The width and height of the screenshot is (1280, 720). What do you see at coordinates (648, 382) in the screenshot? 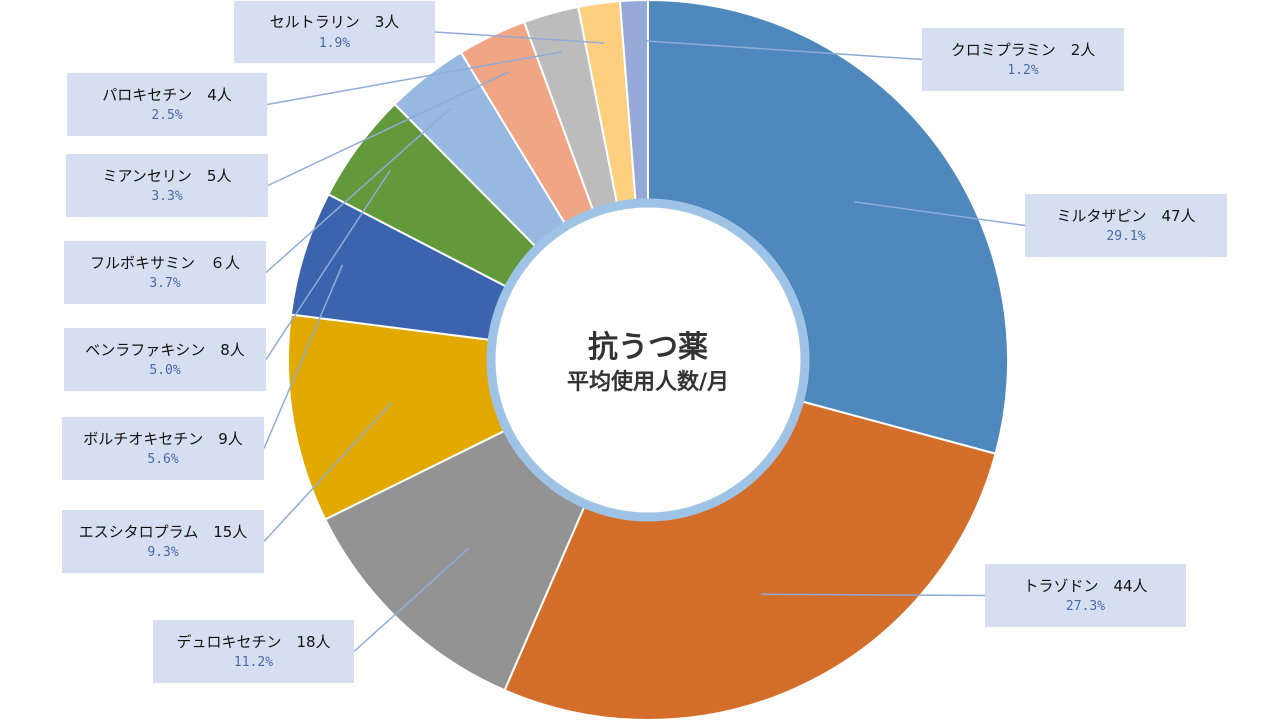
I see `chart-subtitle: 平均使用人数/月` at bounding box center [648, 382].